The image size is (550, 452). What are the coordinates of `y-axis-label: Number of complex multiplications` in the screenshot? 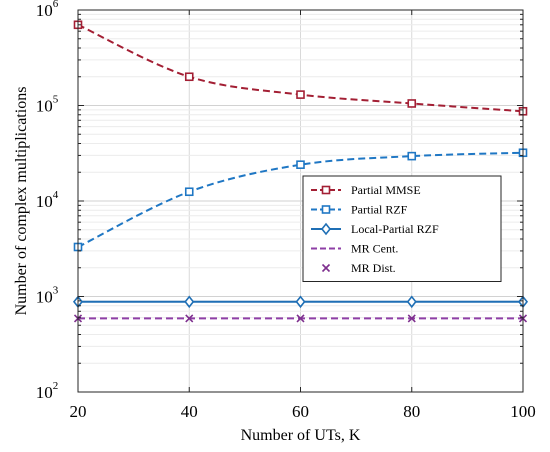 It's located at (21, 201).